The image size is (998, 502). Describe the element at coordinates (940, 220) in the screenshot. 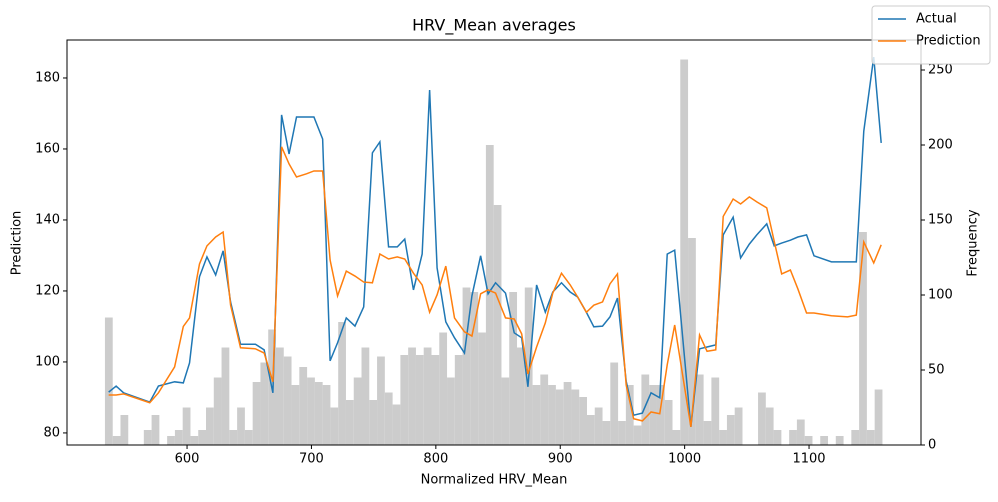

I see `y2-tick-label: 150` at that location.